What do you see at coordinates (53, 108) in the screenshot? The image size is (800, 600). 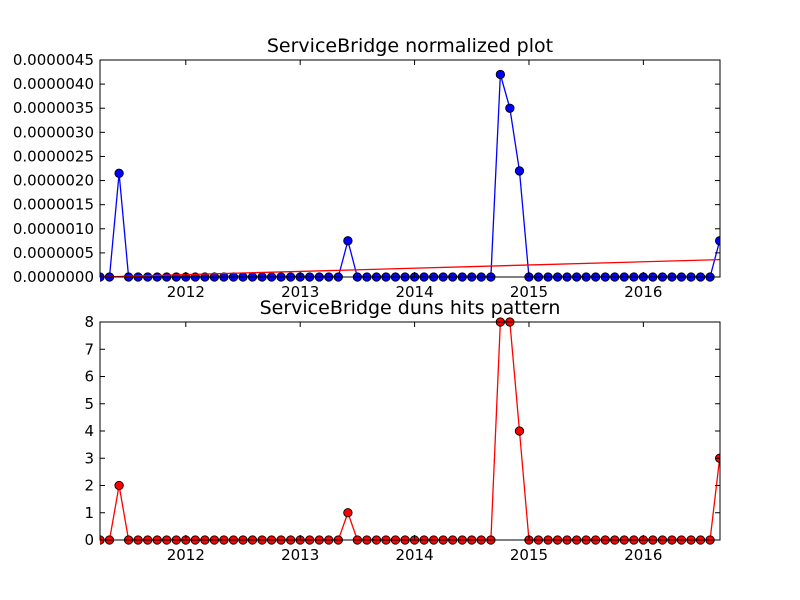 I see `y-tick-label: 0.0000035` at bounding box center [53, 108].